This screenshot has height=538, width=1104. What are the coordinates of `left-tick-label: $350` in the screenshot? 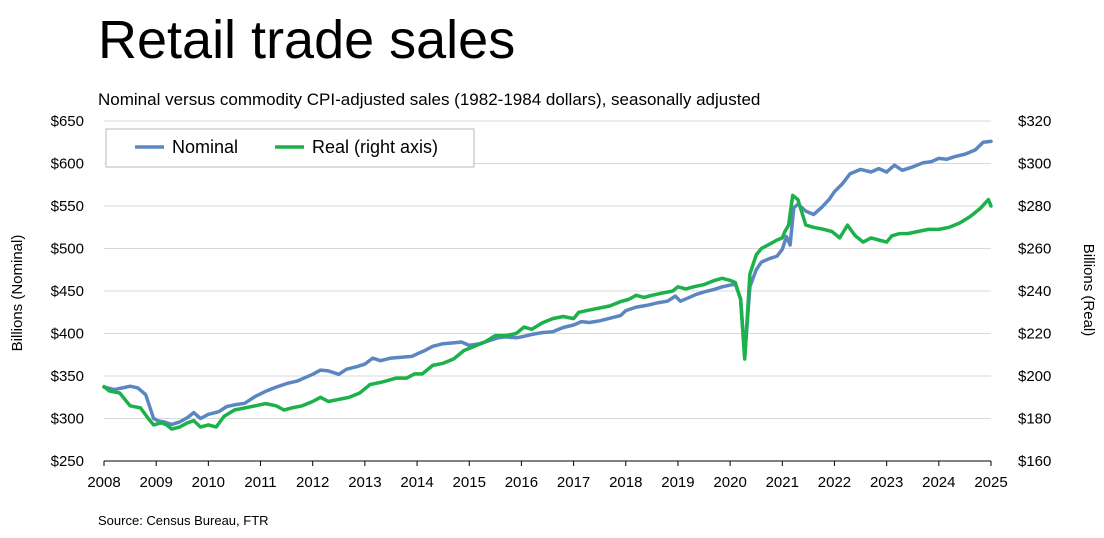 It's located at (67, 376).